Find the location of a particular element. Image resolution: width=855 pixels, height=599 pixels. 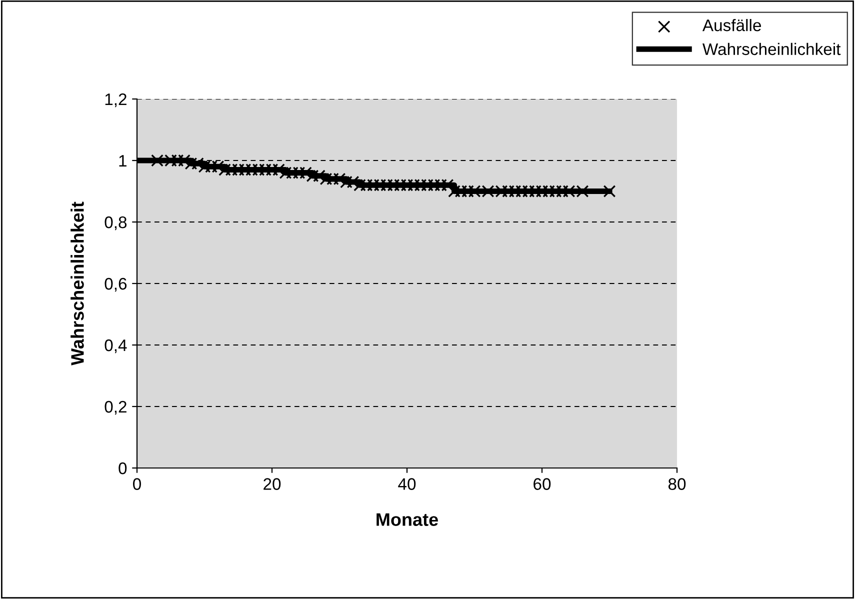

y-tick-label: 0 is located at coordinates (122, 468).